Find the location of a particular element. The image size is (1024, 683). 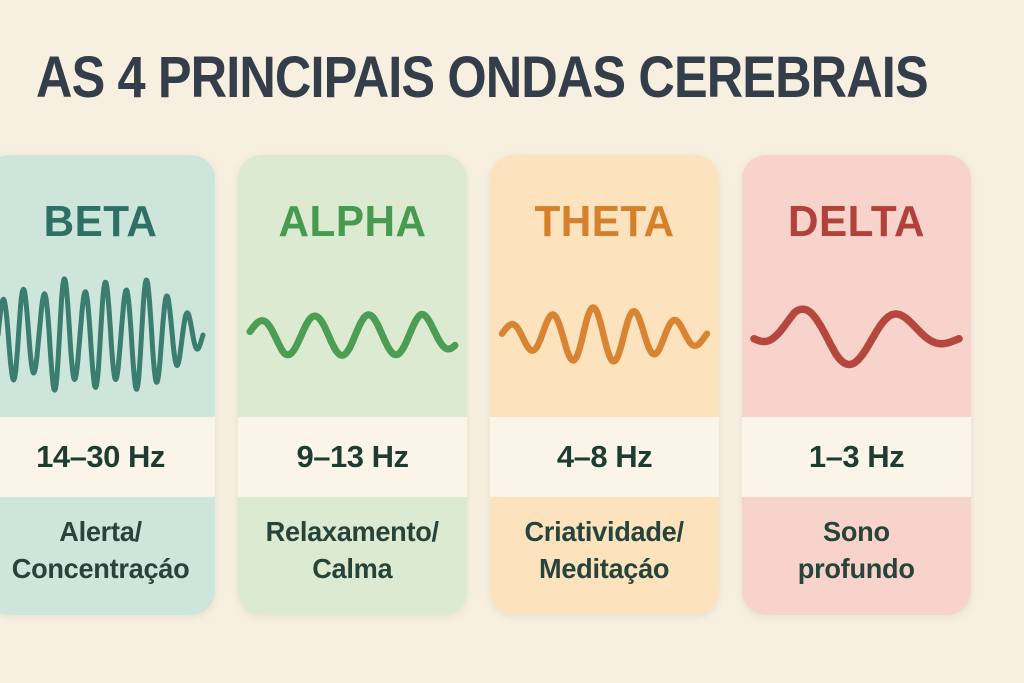

card-theta-frequency-band: 4–8 Hz is located at coordinates (604, 457).